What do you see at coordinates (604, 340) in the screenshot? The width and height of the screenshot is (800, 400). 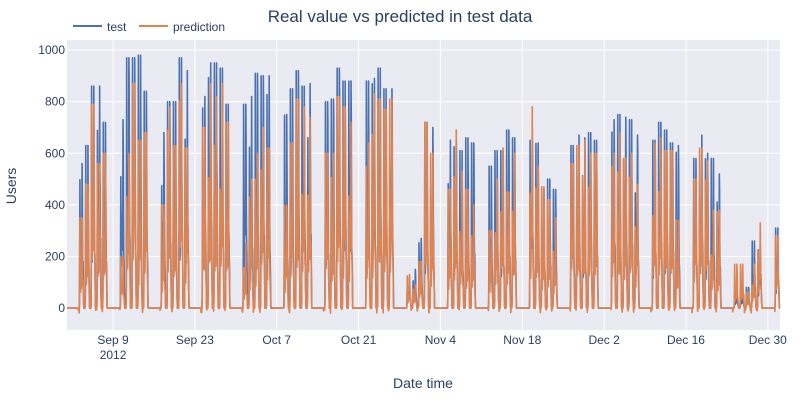 I see `x-tick-label: Dec 2` at bounding box center [604, 340].